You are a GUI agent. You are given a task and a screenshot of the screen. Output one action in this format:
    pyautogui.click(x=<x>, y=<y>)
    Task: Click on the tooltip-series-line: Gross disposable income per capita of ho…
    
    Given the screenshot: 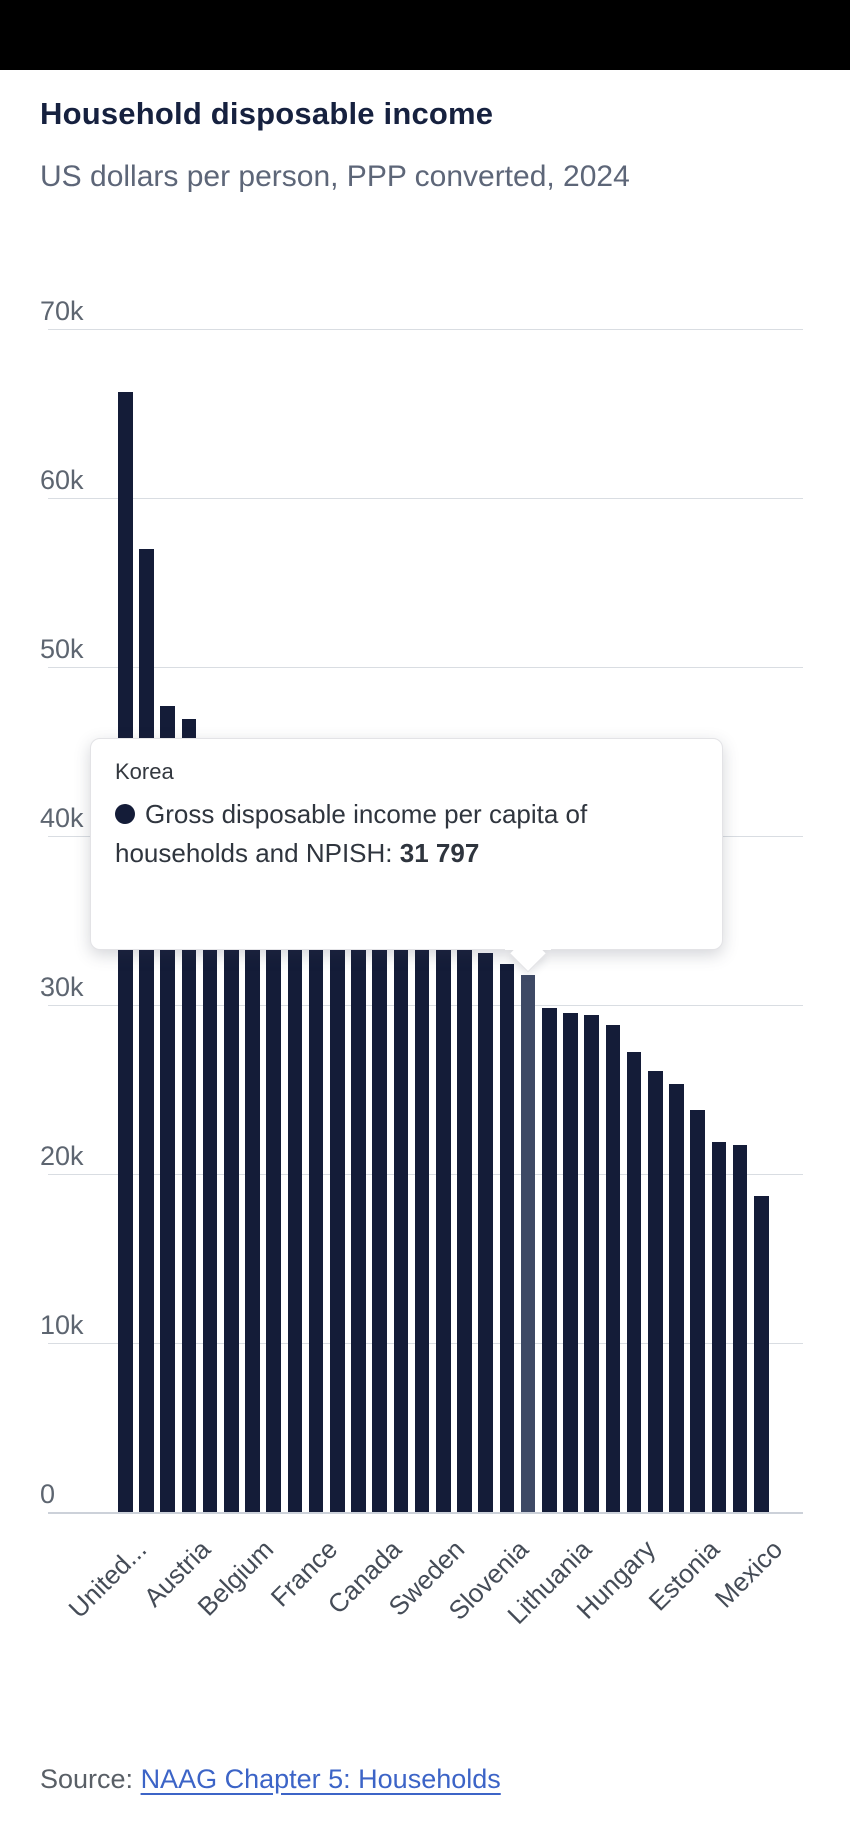 What is the action you would take?
    pyautogui.click(x=406, y=834)
    